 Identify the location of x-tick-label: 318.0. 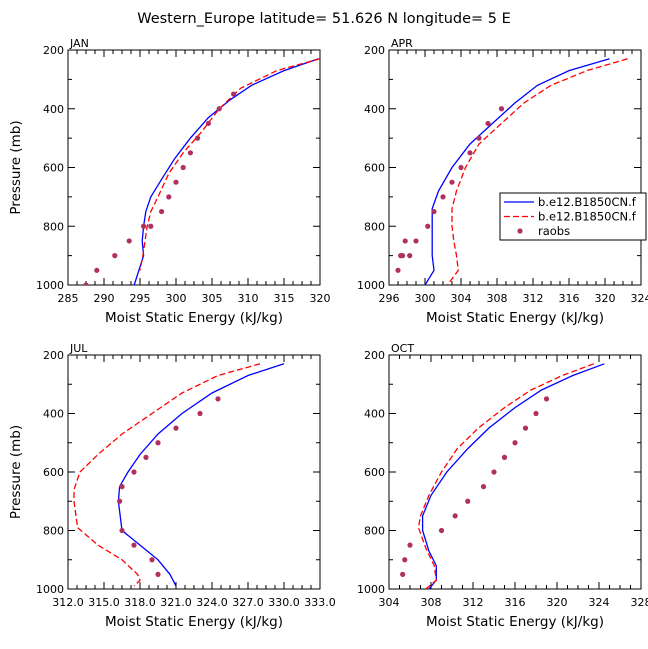
(140, 602).